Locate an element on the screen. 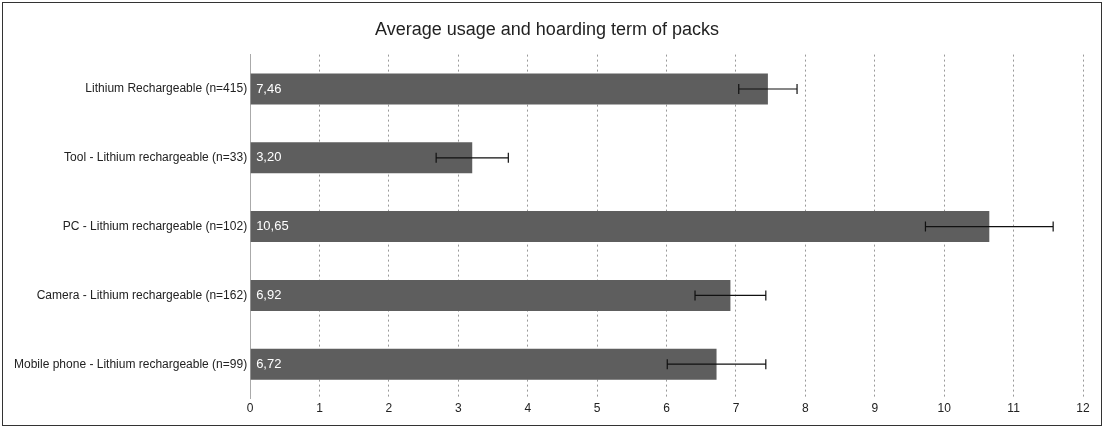  y-tick-label: PC - Lithium rechargeable (n=102) is located at coordinates (155, 225).